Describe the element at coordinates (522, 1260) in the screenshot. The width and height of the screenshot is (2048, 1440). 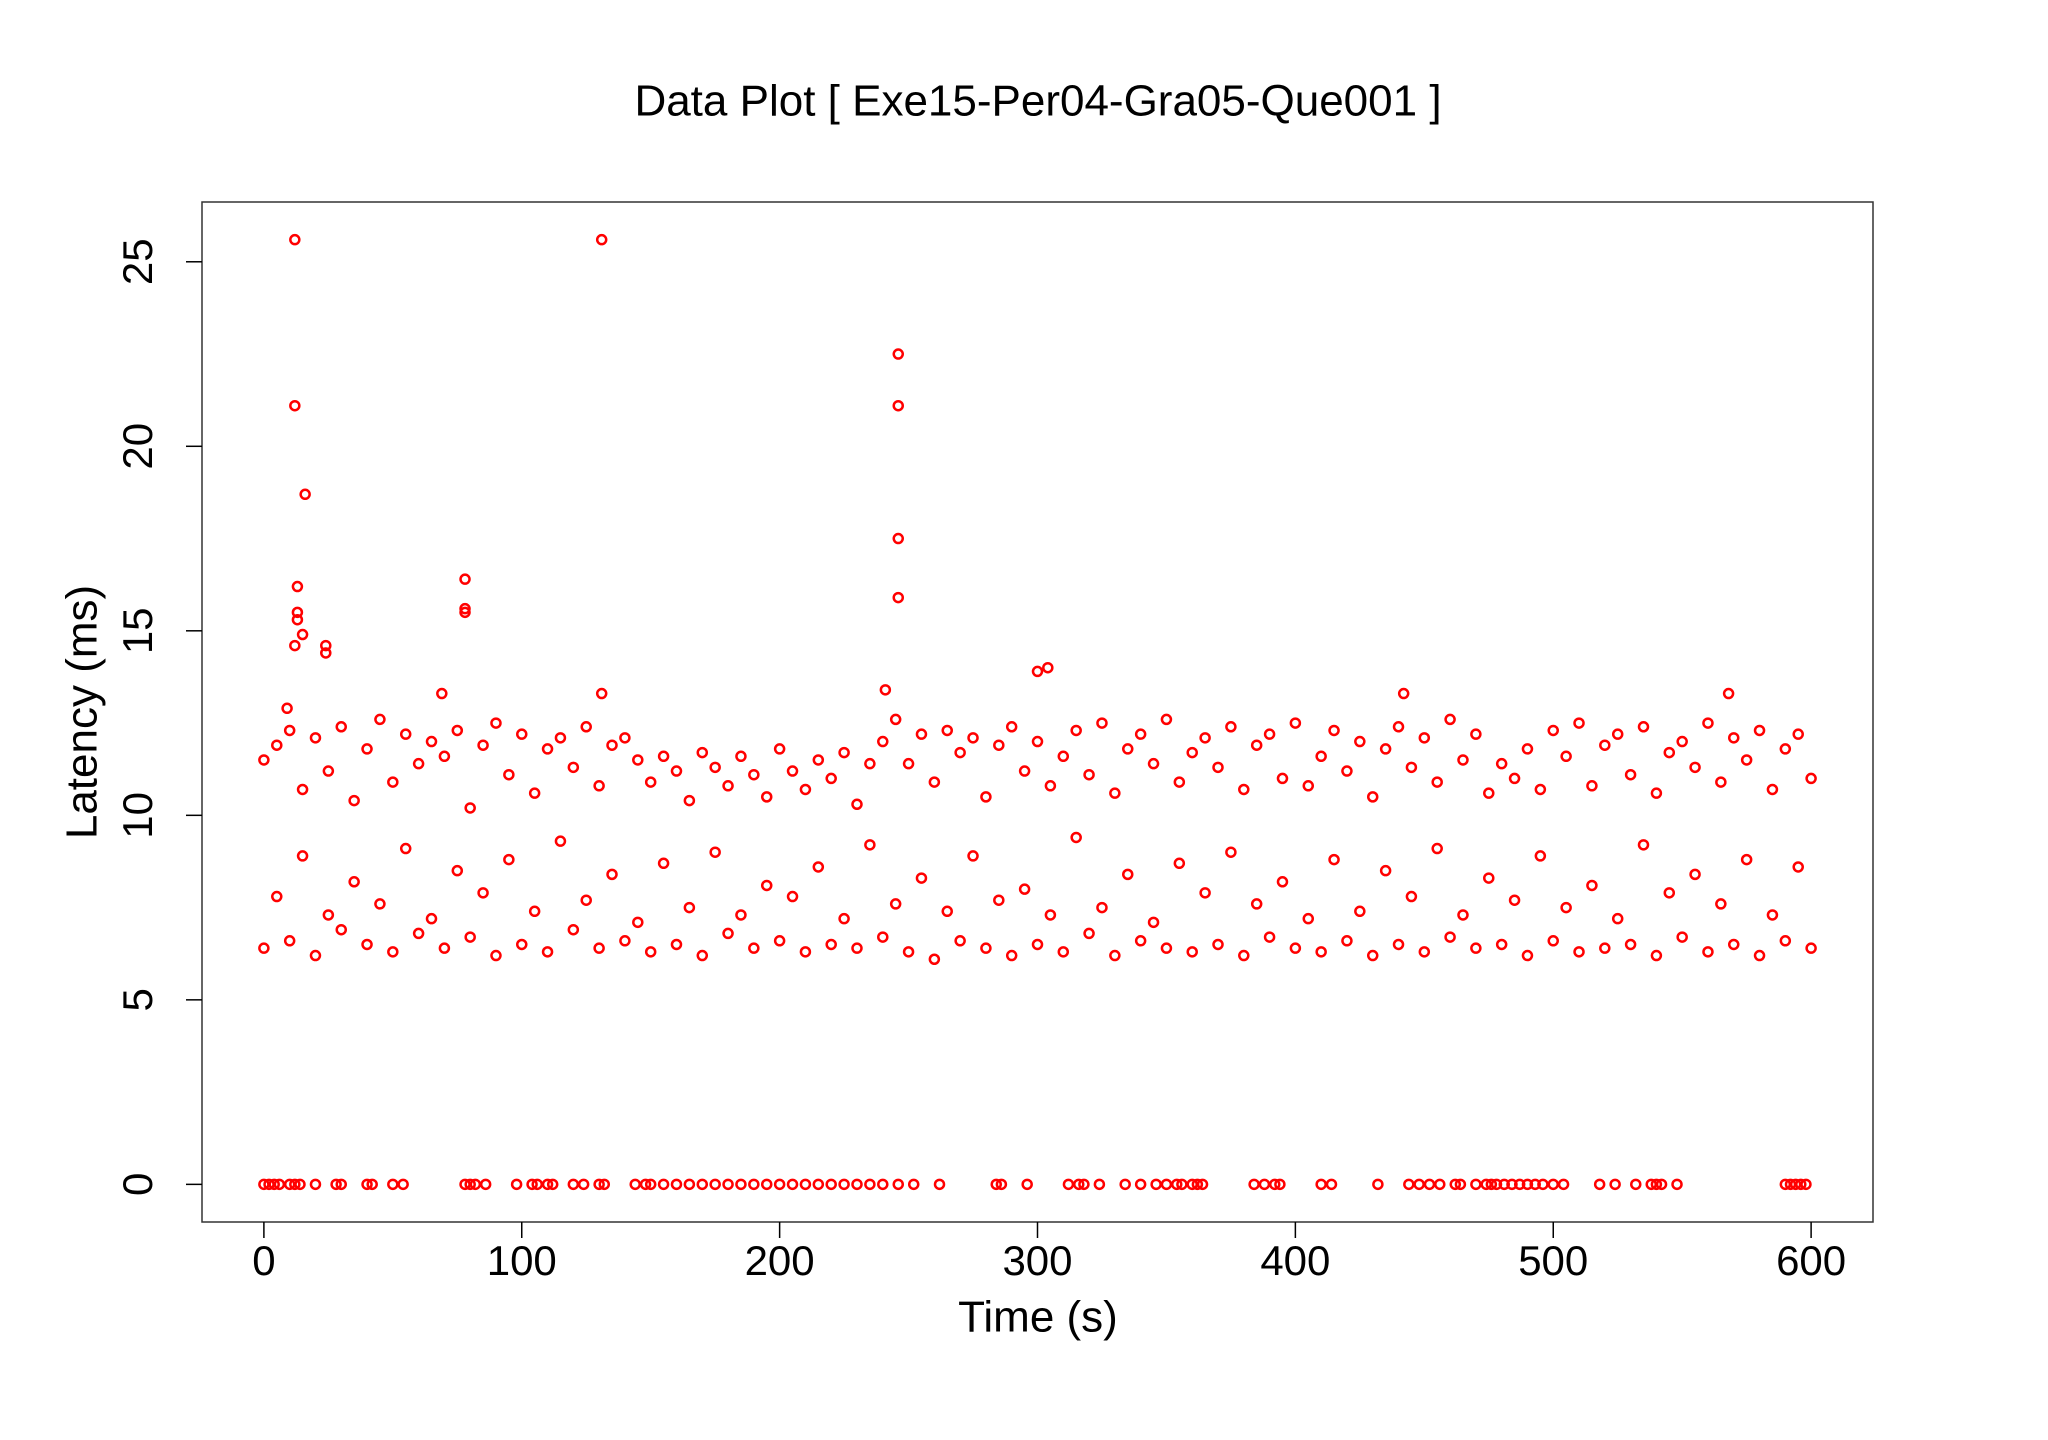
I see `x-tick-label: 100` at that location.